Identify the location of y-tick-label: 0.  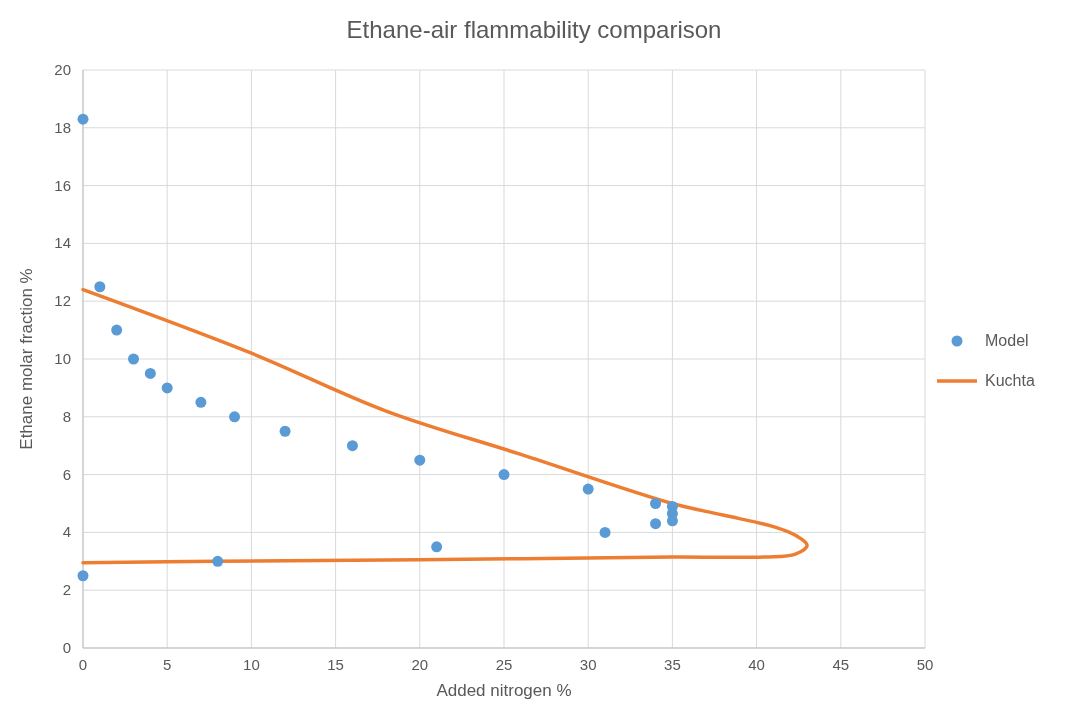
(66, 647).